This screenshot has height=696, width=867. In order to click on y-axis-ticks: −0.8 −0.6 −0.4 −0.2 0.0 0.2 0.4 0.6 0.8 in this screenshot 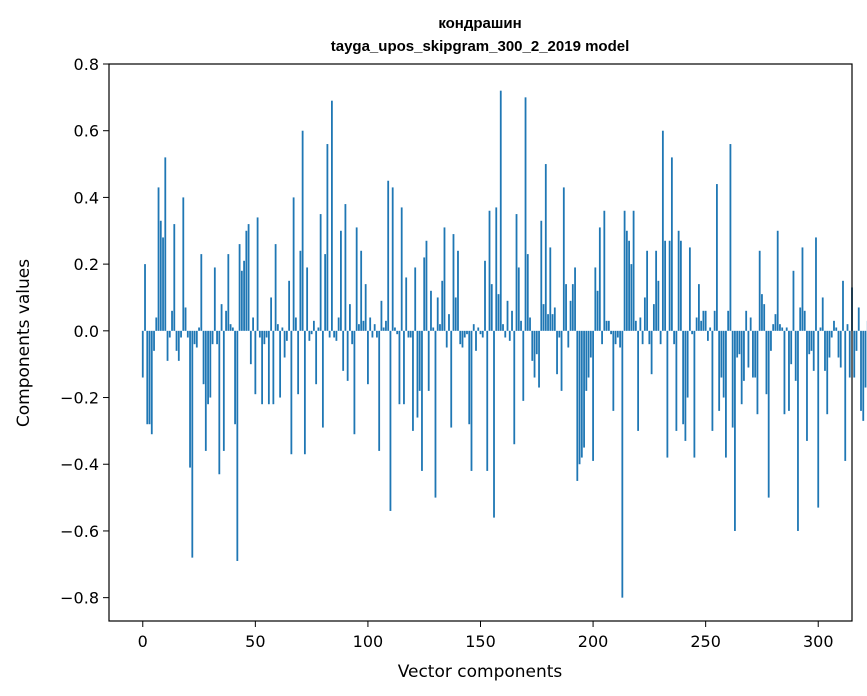, I will do `click(84, 331)`.